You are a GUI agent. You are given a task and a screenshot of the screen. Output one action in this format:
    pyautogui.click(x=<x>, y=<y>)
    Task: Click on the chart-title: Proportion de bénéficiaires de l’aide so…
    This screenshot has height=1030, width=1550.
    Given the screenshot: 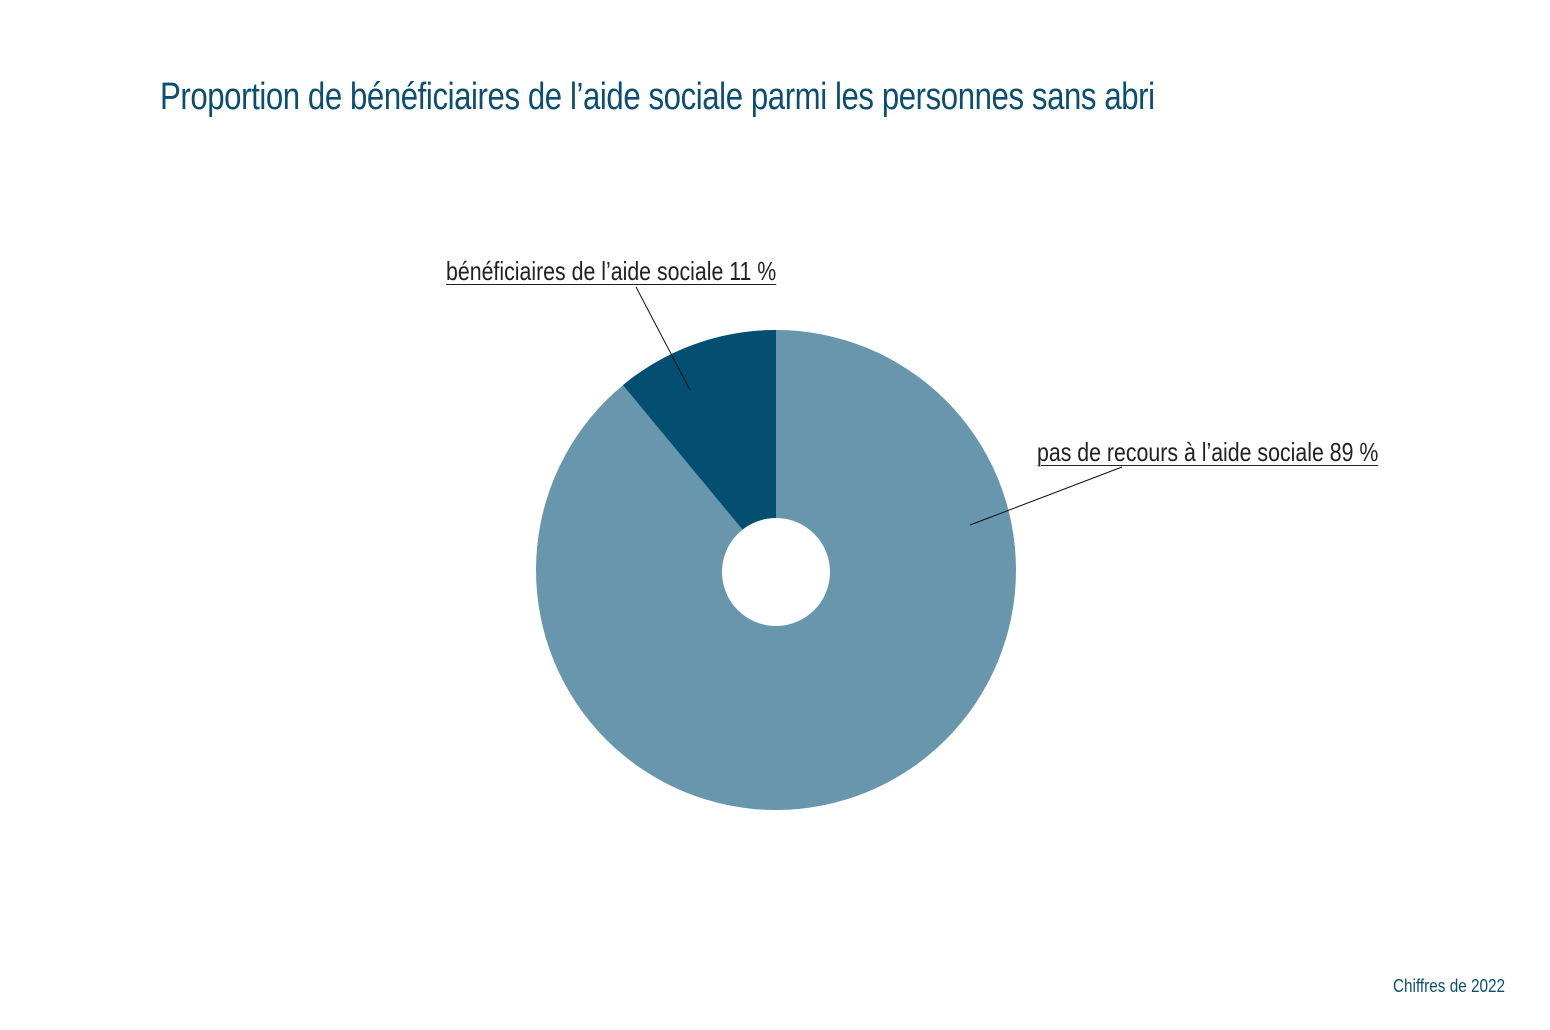 What is the action you would take?
    pyautogui.click(x=657, y=97)
    